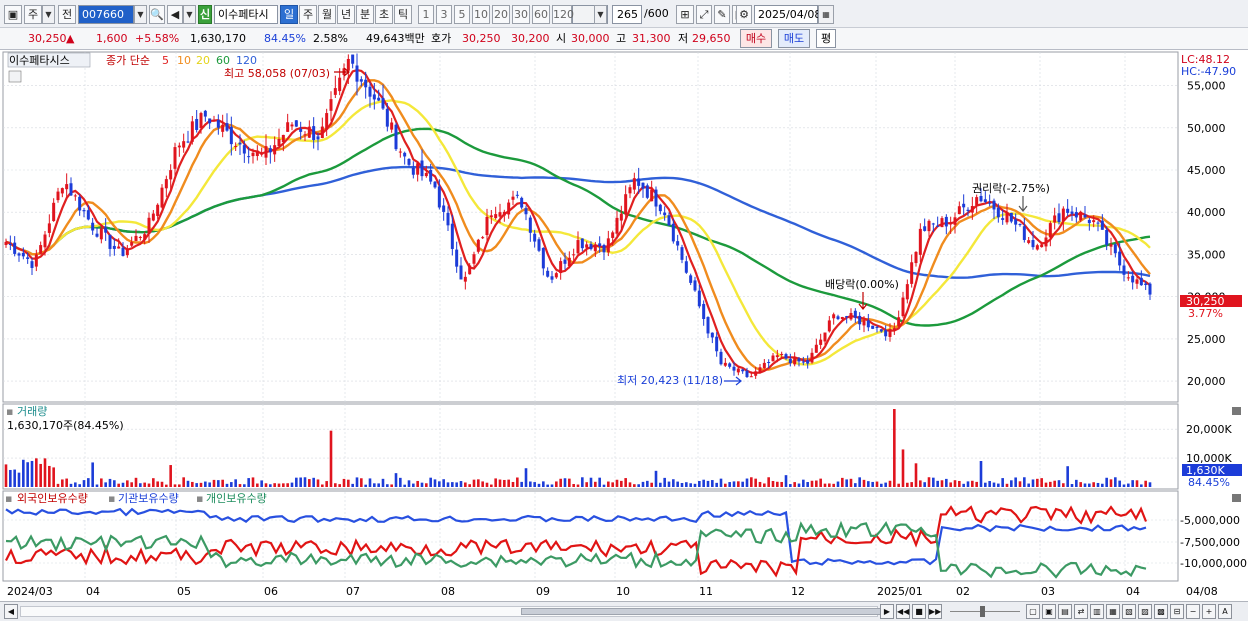 The image size is (1248, 621). What do you see at coordinates (1065, 611) in the screenshot?
I see `layout-icon-3: ▤` at bounding box center [1065, 611].